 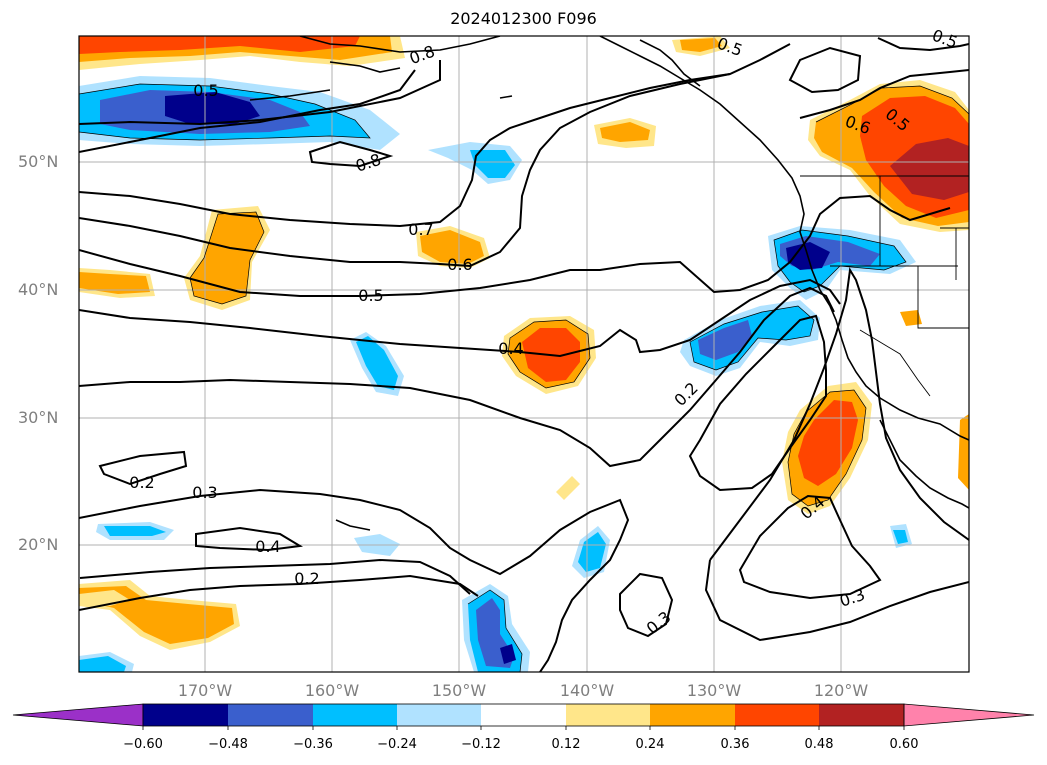 I want to click on lat-label-40n: 40°N, so click(x=38, y=289).